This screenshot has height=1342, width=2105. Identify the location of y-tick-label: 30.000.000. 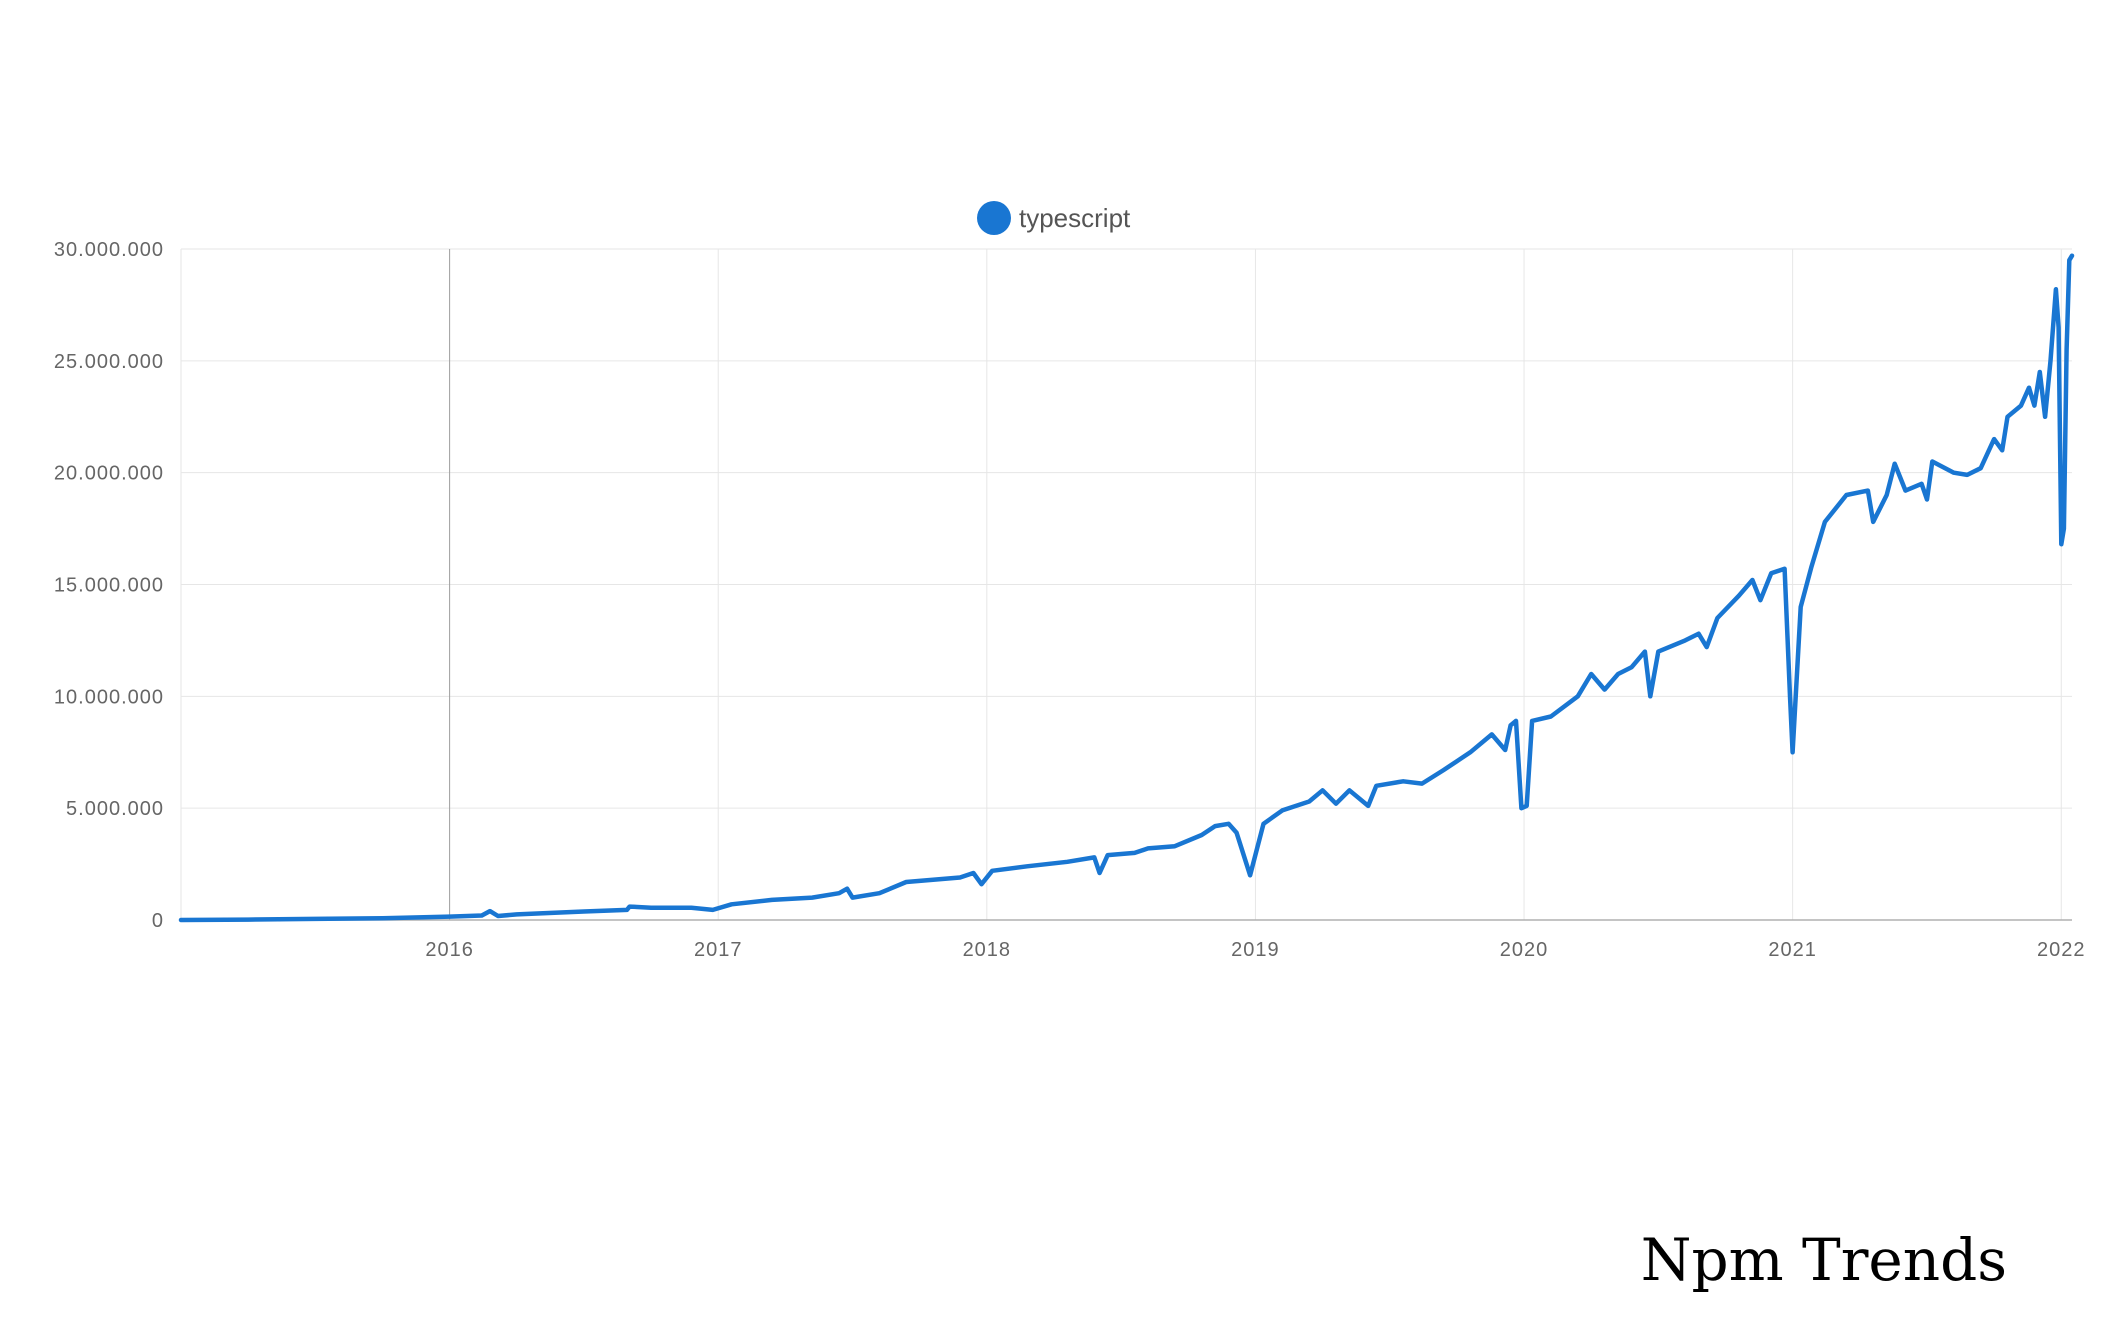
(109, 250).